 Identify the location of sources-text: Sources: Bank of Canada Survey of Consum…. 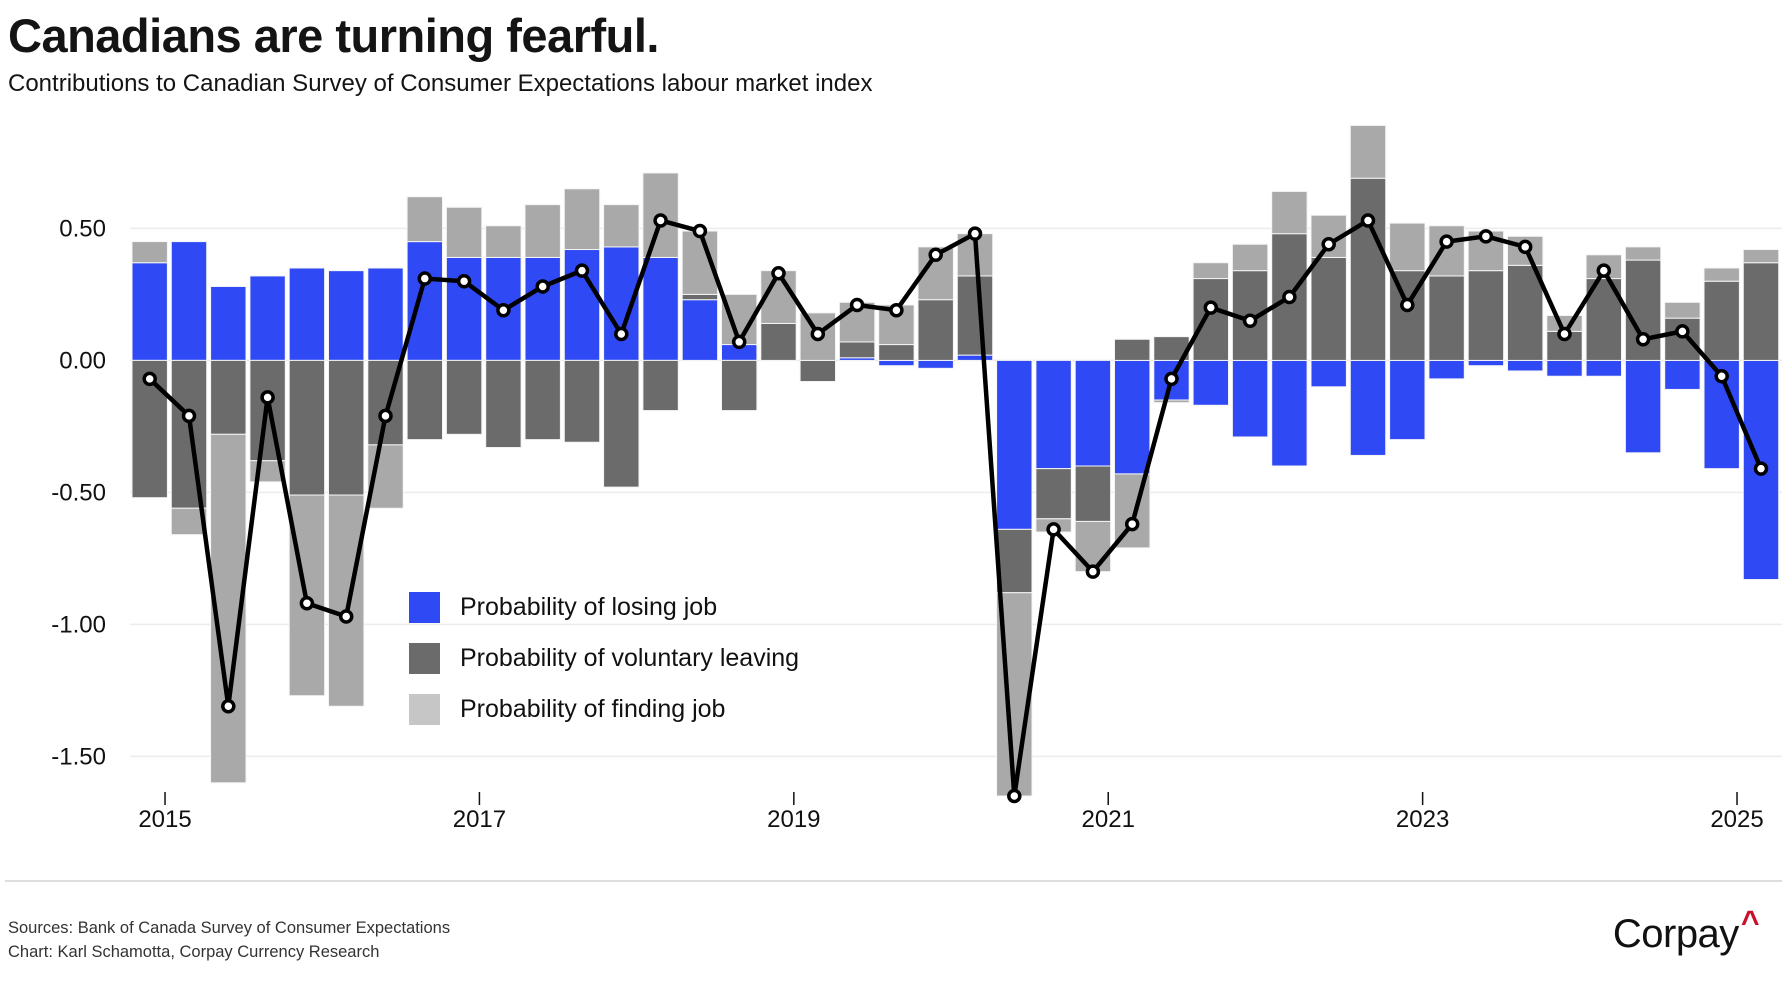
(229, 928).